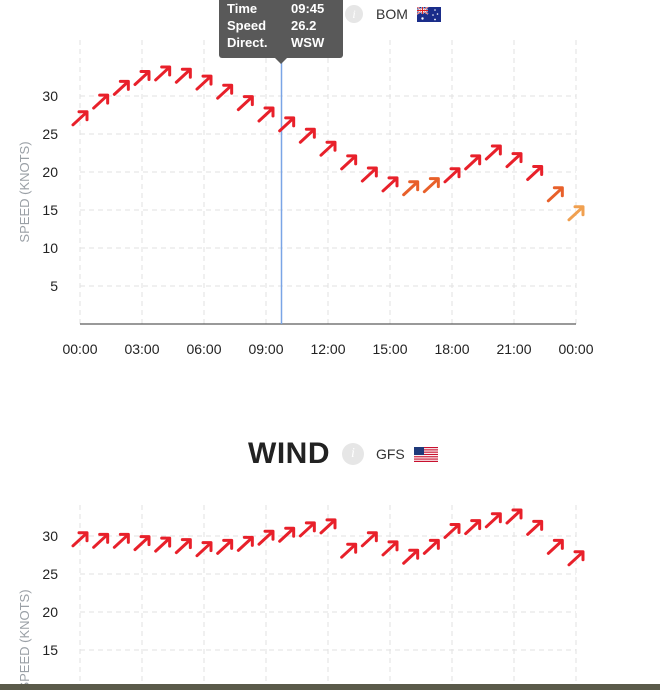 This screenshot has height=695, width=660. Describe the element at coordinates (50, 248) in the screenshot. I see `y-tick-label: 10` at that location.